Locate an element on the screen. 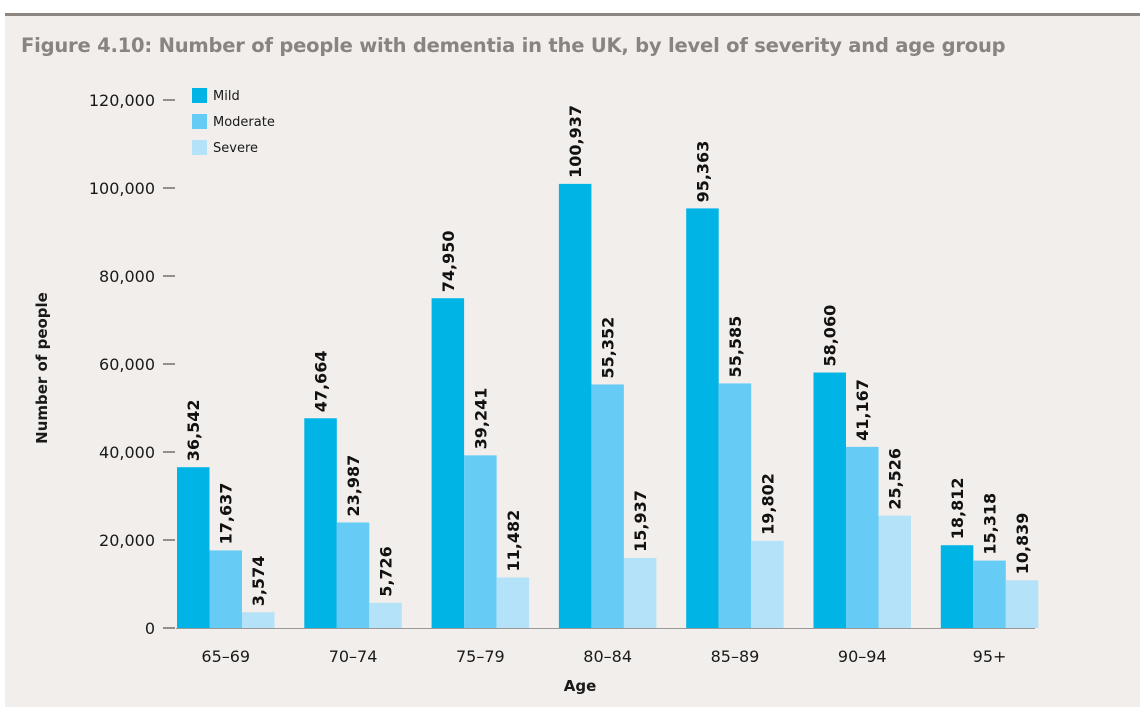 Image resolution: width=1145 pixels, height=715 pixels. x-tick-label: 70–74 is located at coordinates (353, 656).